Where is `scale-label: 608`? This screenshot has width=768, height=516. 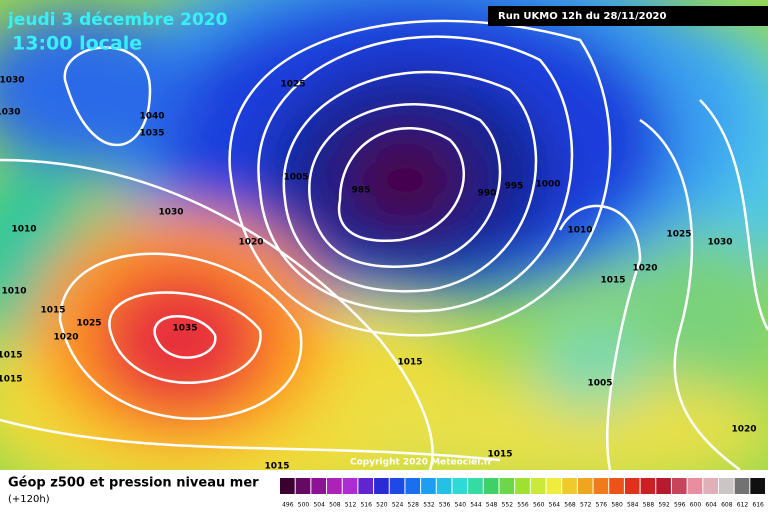
scale-label: 608 is located at coordinates (727, 505).